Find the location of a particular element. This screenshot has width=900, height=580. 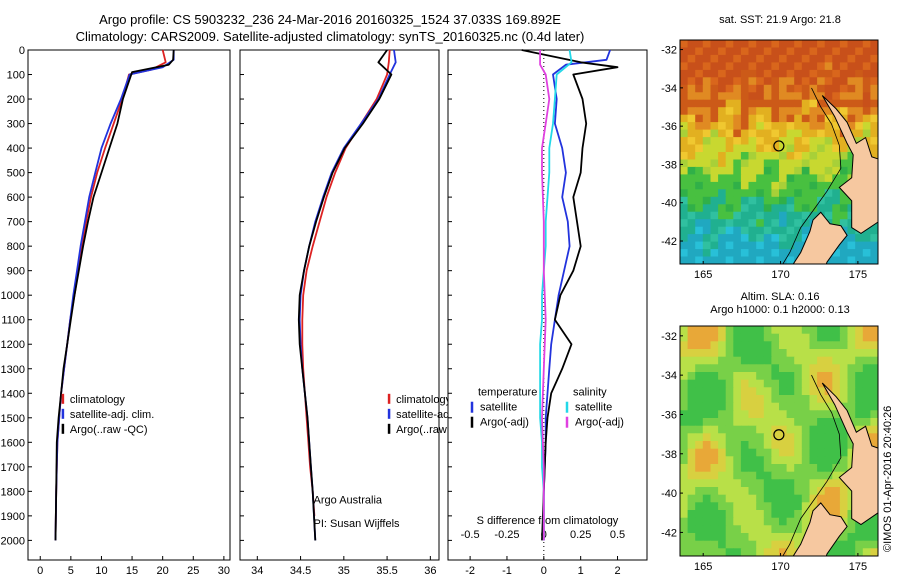

depth-tick-label: 1700 is located at coordinates (13, 468).